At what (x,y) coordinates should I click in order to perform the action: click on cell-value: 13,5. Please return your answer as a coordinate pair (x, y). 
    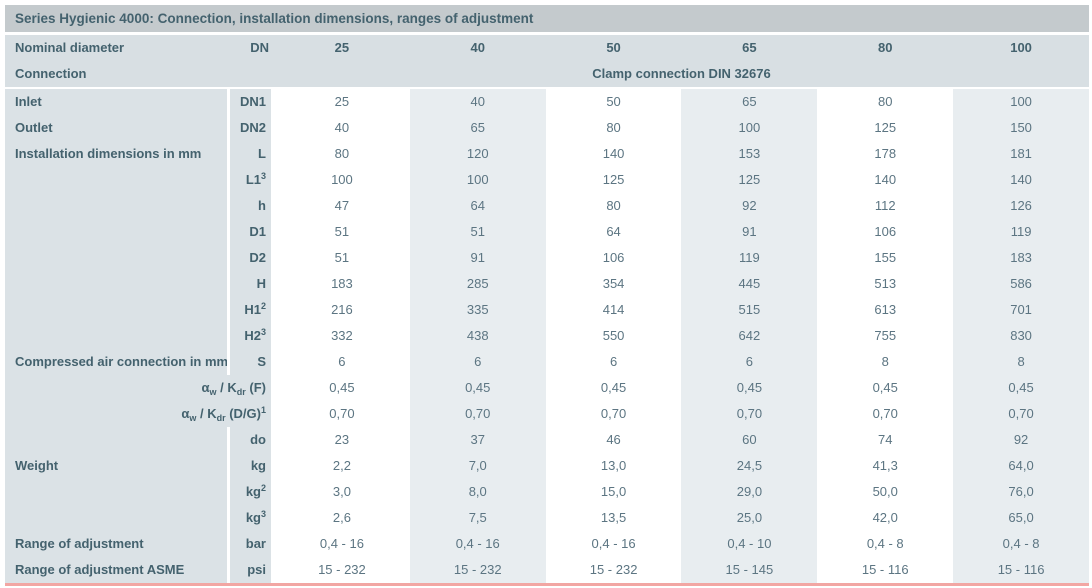
    Looking at the image, I should click on (613, 517).